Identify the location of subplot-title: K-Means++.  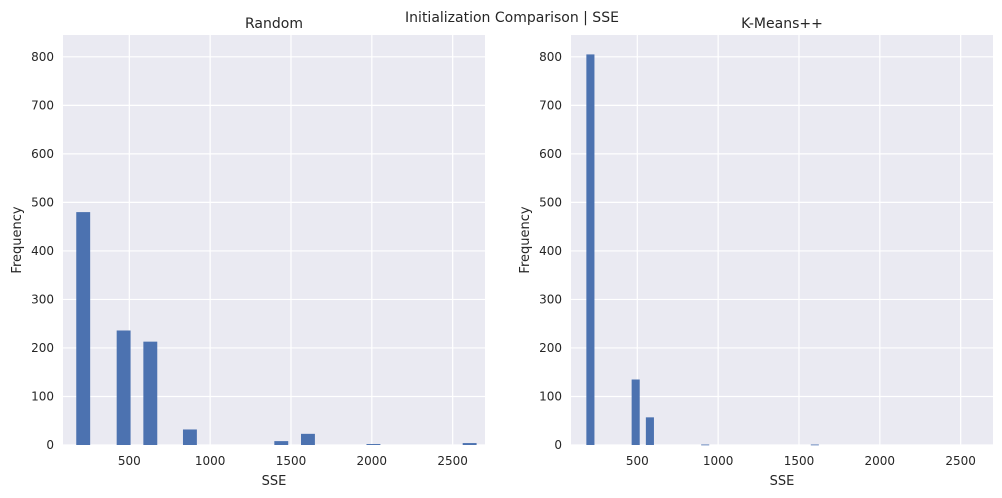
(782, 24).